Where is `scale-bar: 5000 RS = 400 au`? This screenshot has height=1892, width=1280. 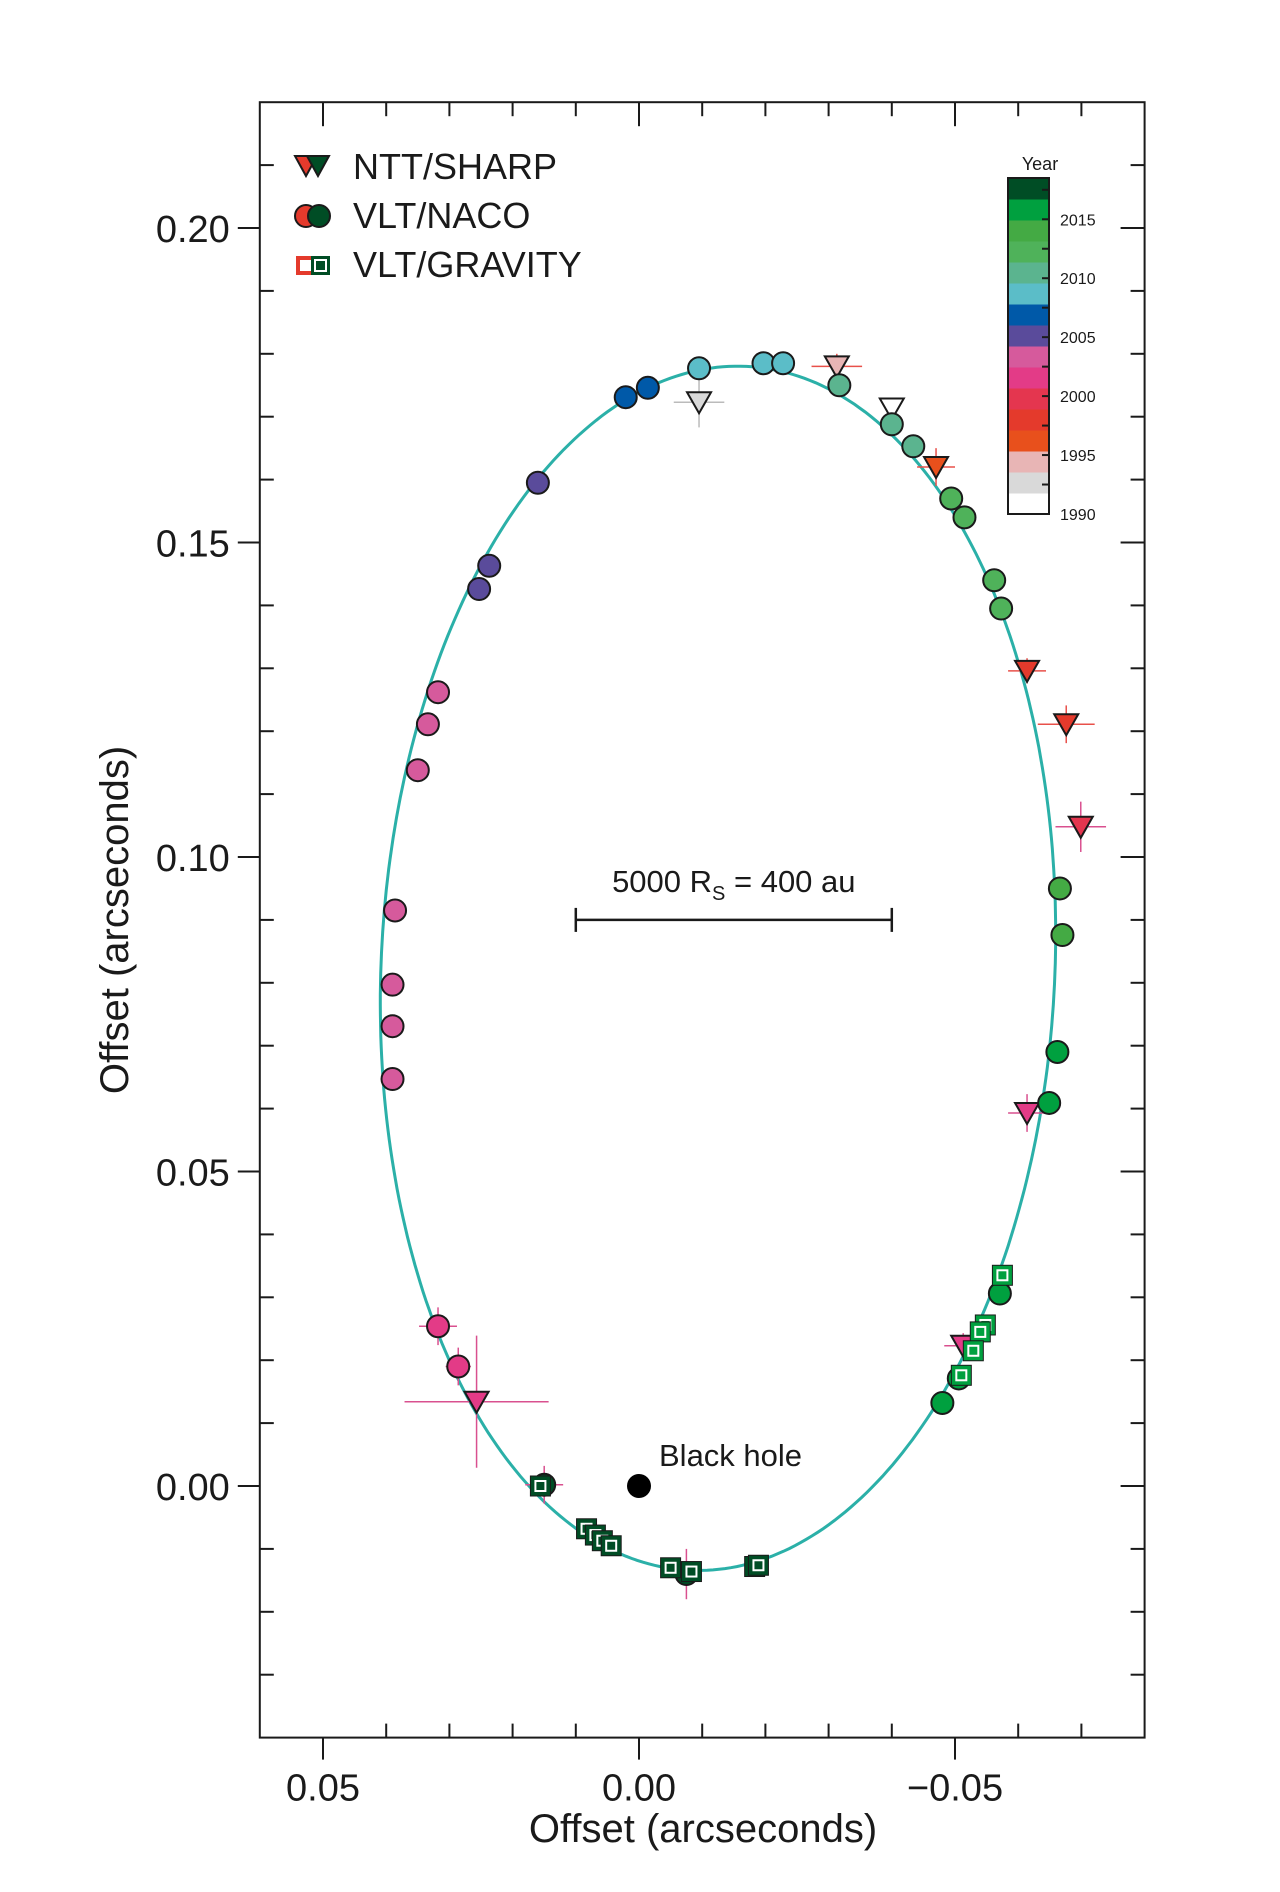
scale-bar: 5000 RS = 400 au is located at coordinates (734, 898).